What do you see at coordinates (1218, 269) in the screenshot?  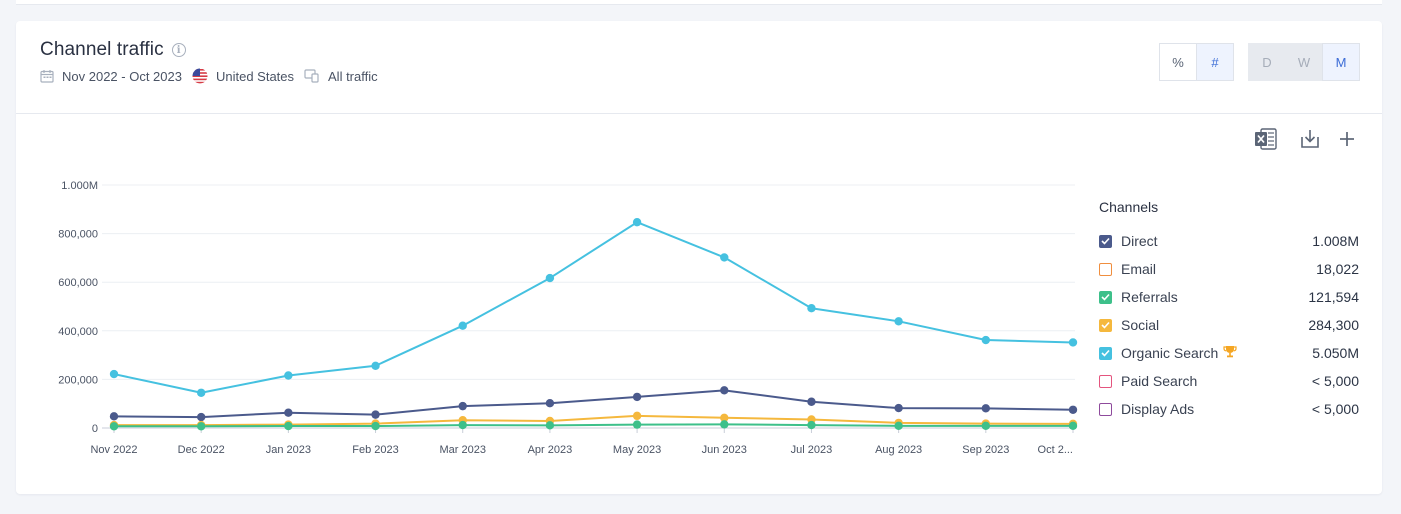 I see `legend-item-label: Email` at bounding box center [1218, 269].